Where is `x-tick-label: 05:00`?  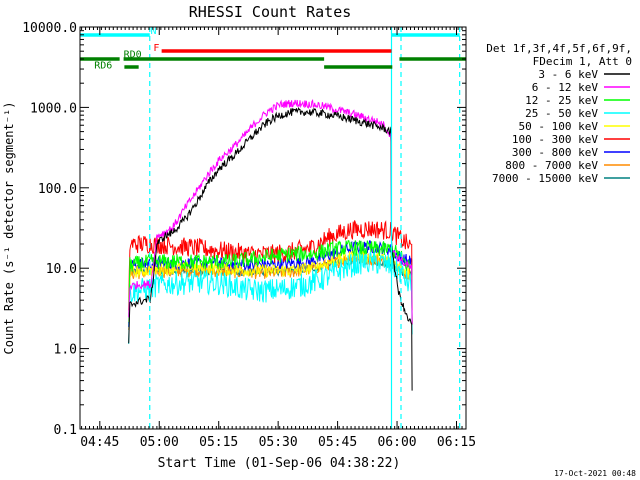
x-tick-label: 05:00 is located at coordinates (159, 442).